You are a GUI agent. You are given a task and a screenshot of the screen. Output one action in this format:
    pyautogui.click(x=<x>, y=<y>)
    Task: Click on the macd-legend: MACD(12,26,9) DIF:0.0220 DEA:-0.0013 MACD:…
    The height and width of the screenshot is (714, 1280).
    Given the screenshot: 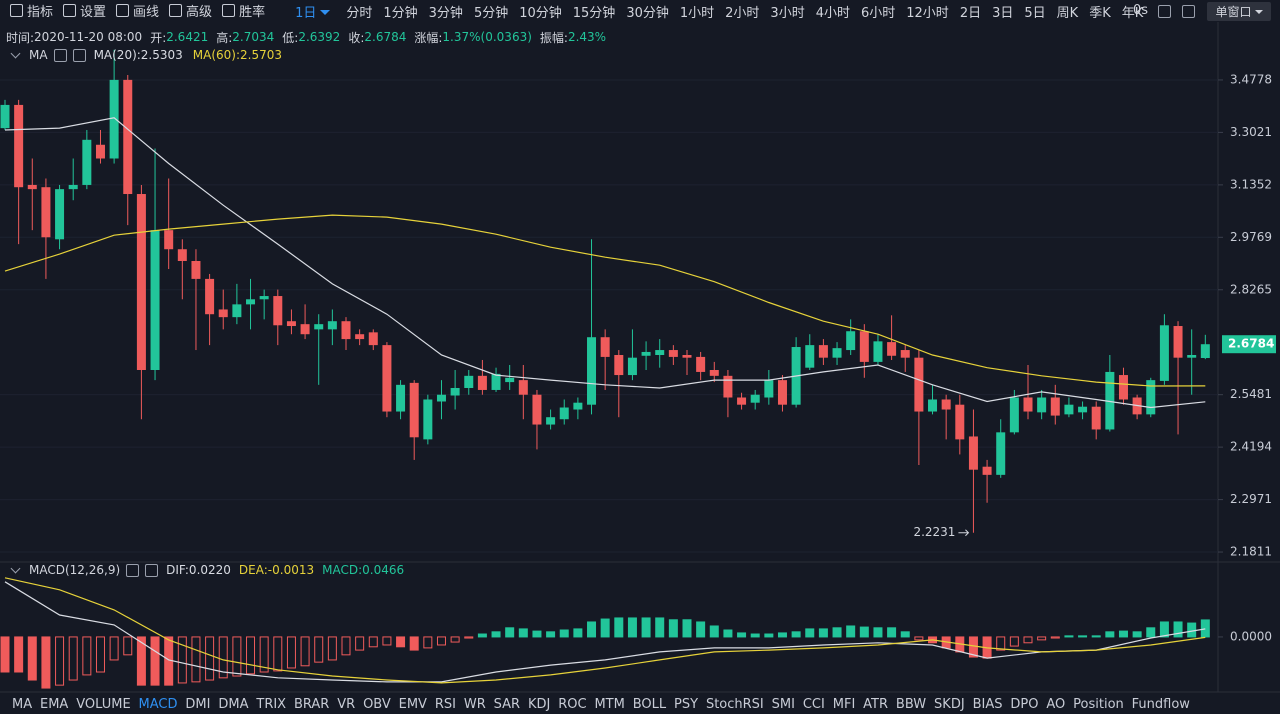 What is the action you would take?
    pyautogui.click(x=206, y=570)
    